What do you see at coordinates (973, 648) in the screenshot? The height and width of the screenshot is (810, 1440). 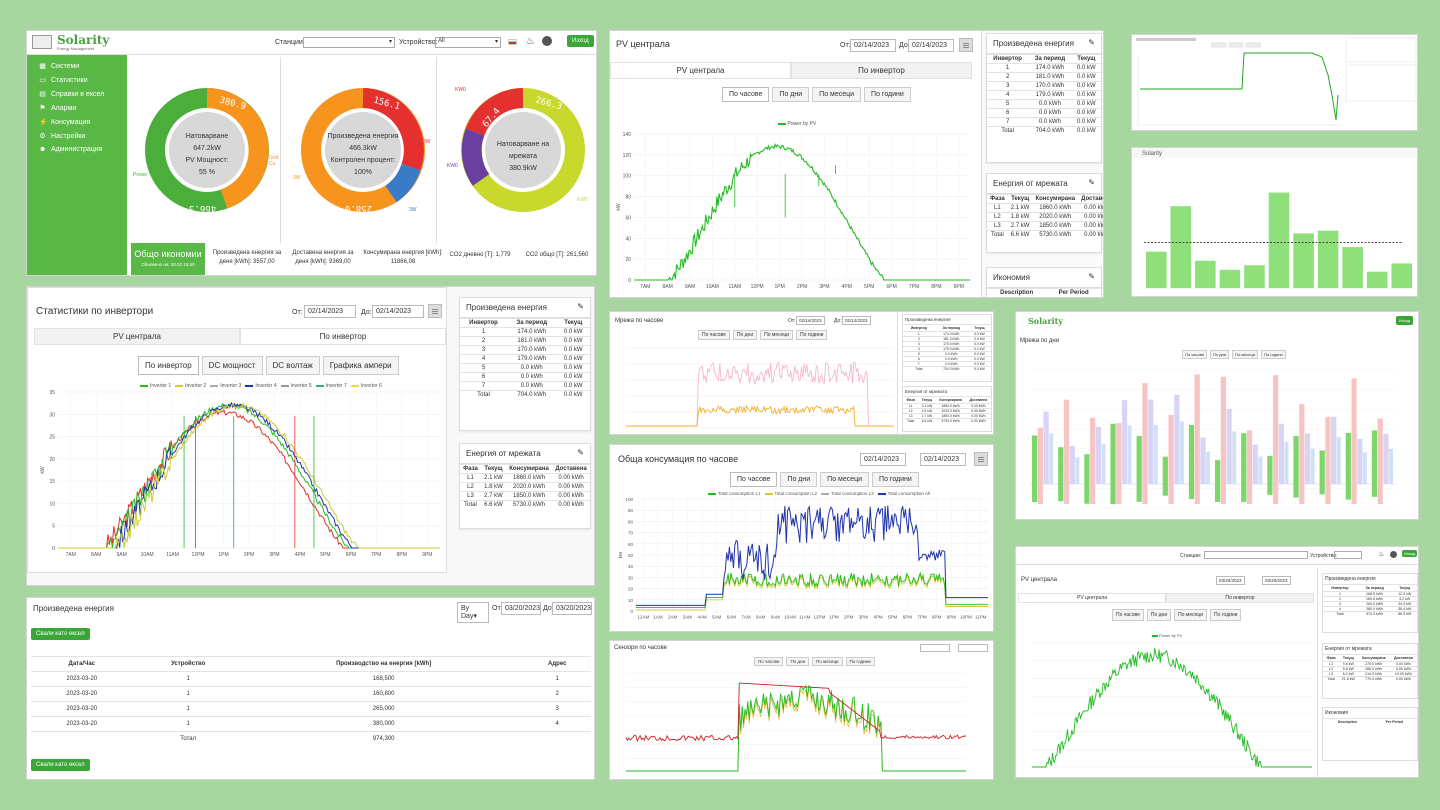 I see `sens-date-to` at bounding box center [973, 648].